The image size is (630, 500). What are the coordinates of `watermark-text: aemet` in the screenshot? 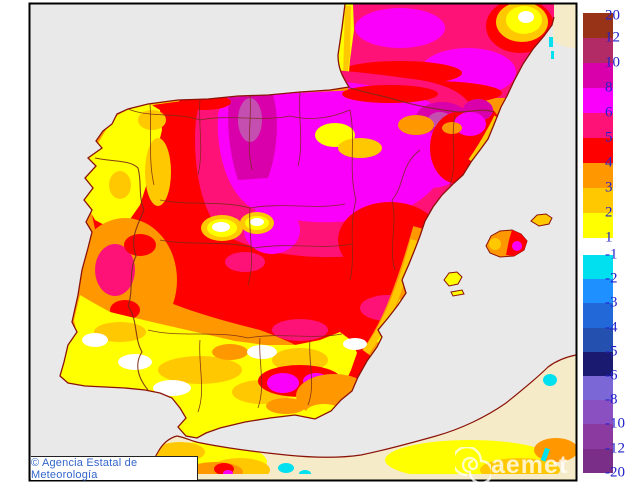 It's located at (530, 465).